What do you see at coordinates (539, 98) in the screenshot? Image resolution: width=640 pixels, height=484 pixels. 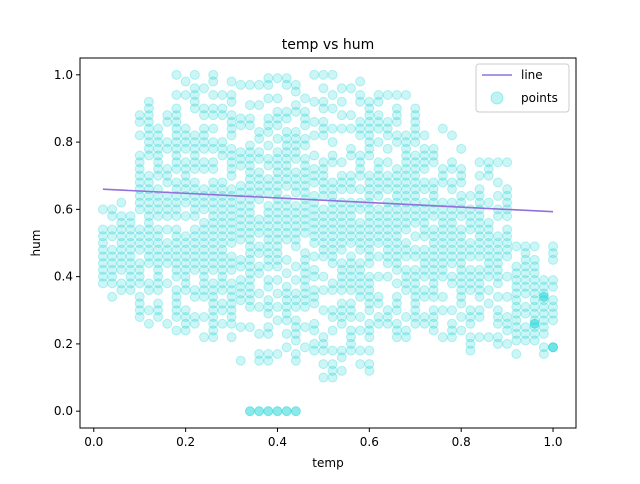 I see `legend-label-points: points` at bounding box center [539, 98].